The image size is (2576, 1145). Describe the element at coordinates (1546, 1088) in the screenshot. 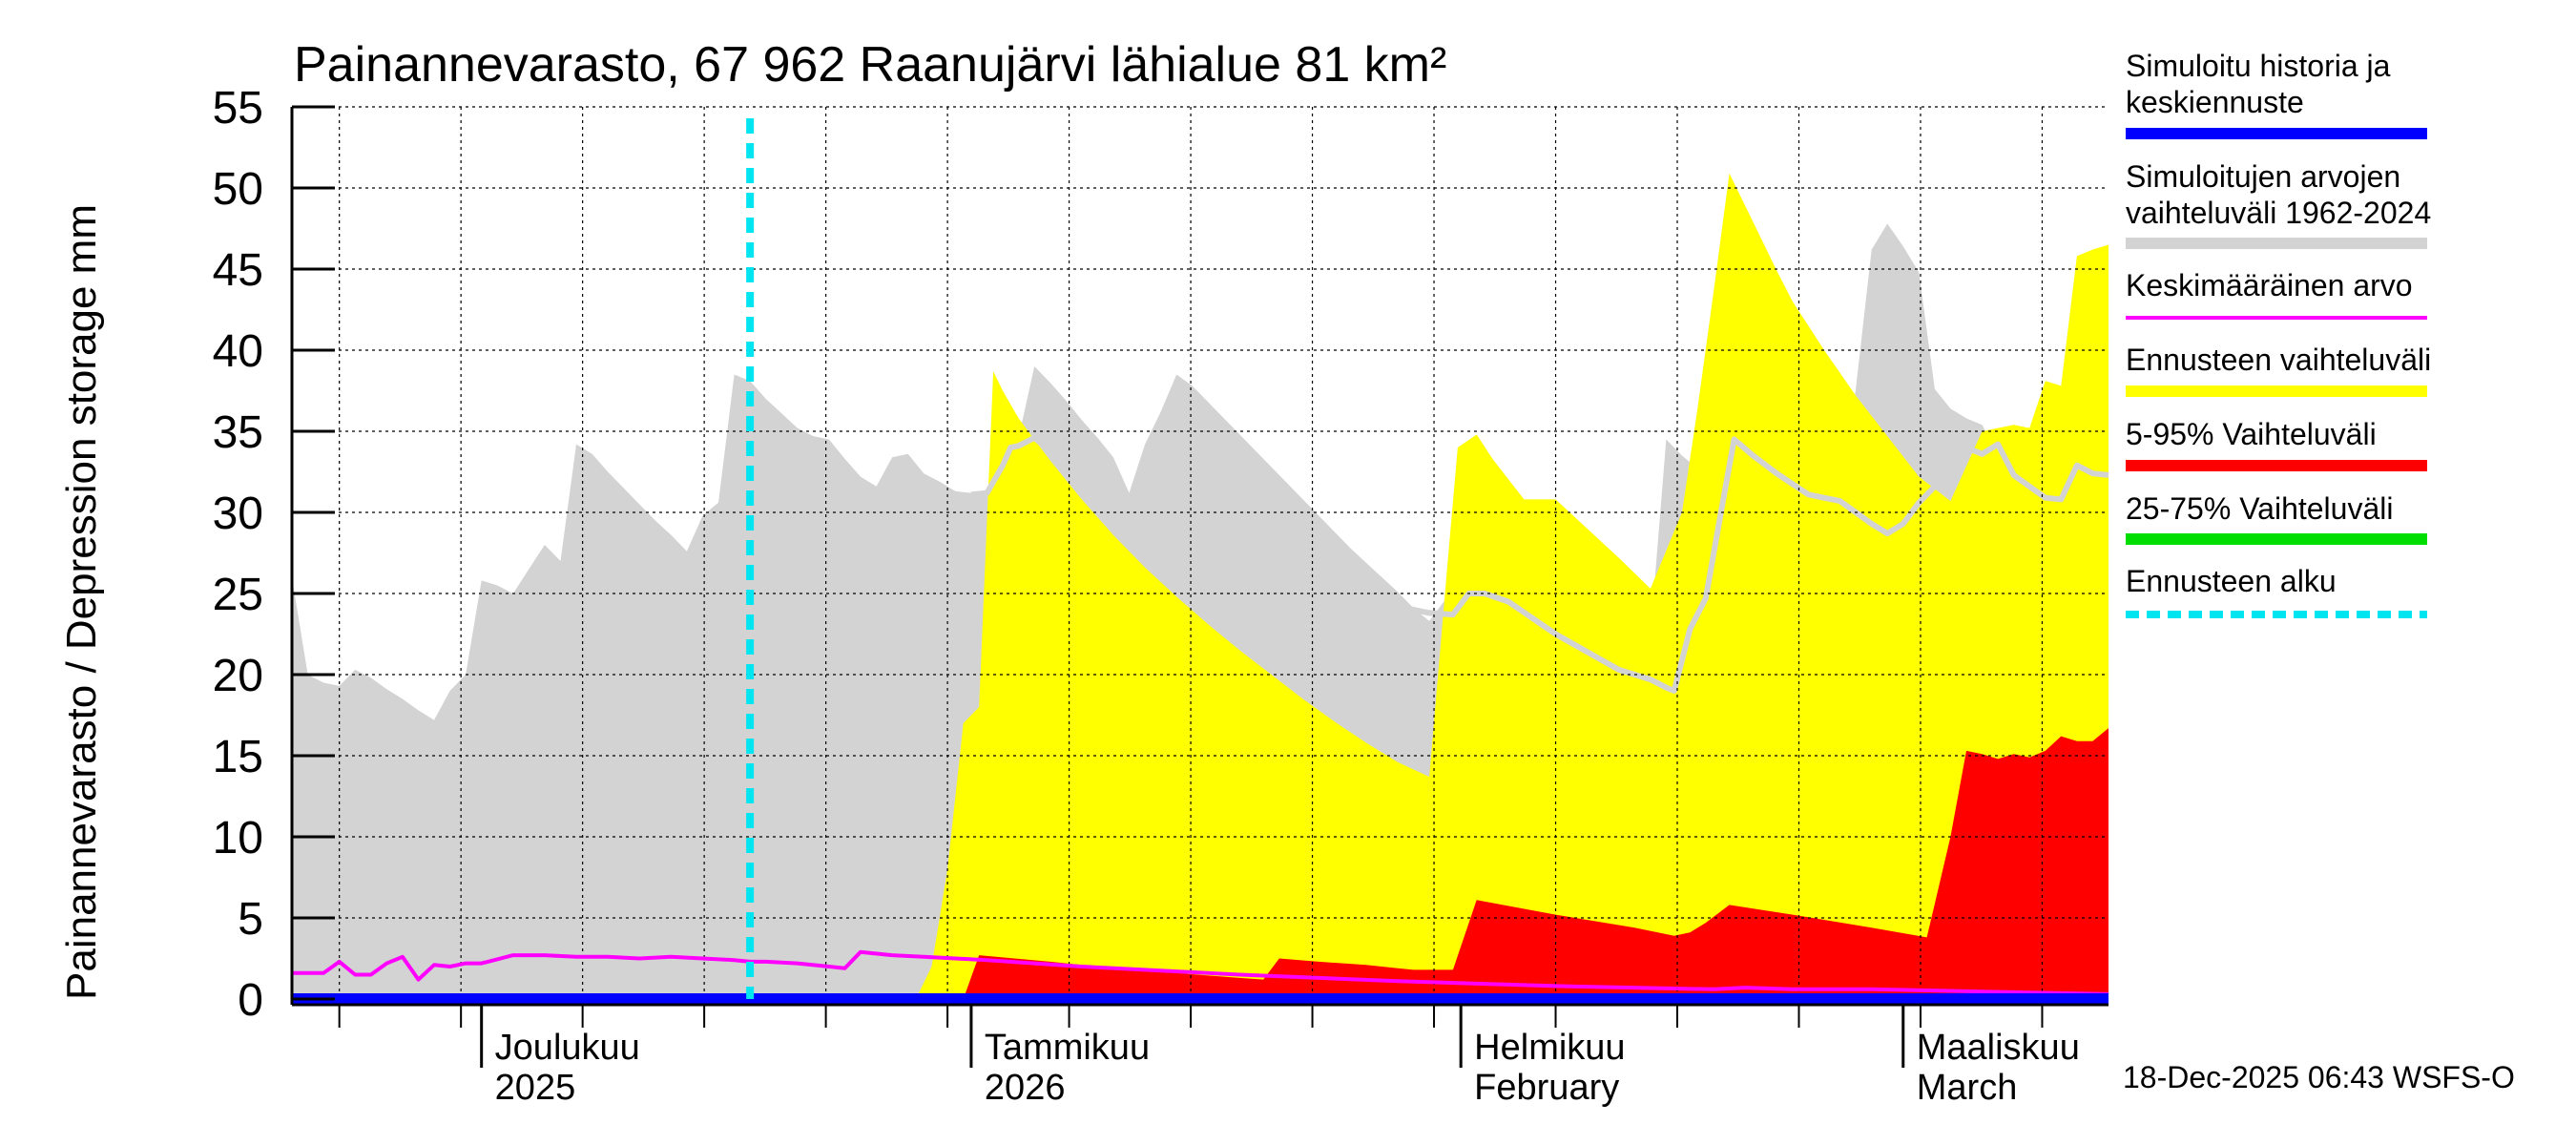

I see `x-year-label: February` at that location.